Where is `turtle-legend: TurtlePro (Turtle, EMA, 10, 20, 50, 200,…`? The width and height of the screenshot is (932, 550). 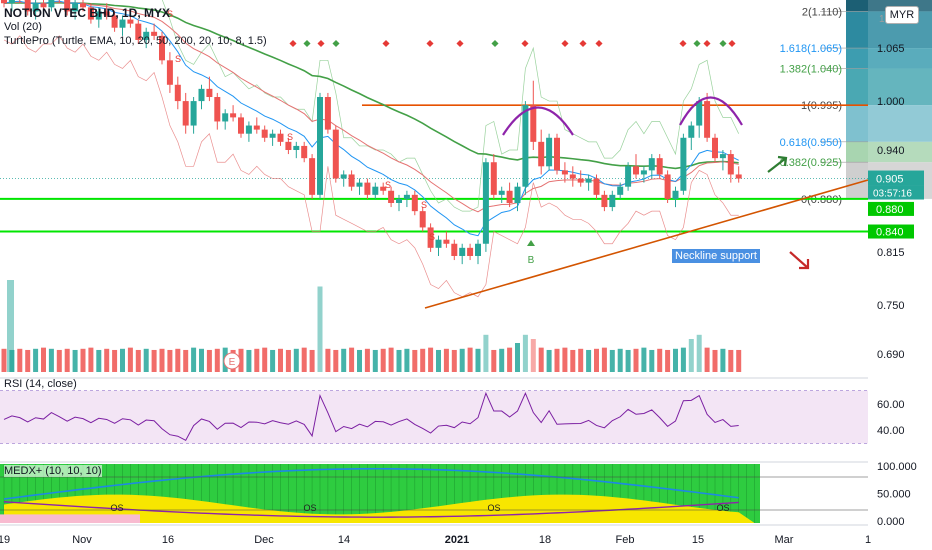
turtle-legend: TurtlePro (Turtle, EMA, 10, 20, 50, 200,… is located at coordinates (135, 41).